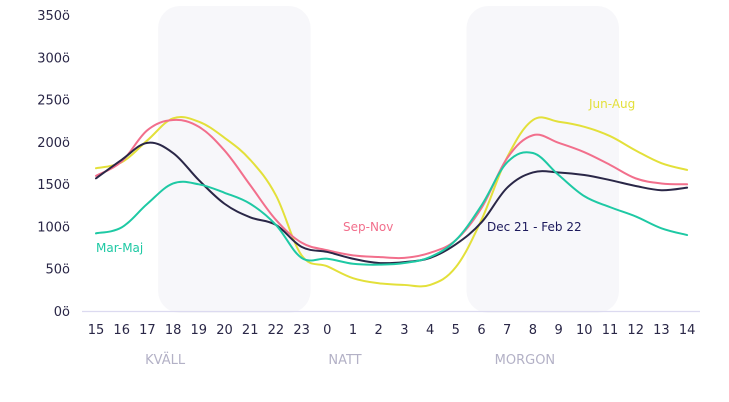 The image size is (729, 402). I want to click on period-label: KVÄLL, so click(165, 360).